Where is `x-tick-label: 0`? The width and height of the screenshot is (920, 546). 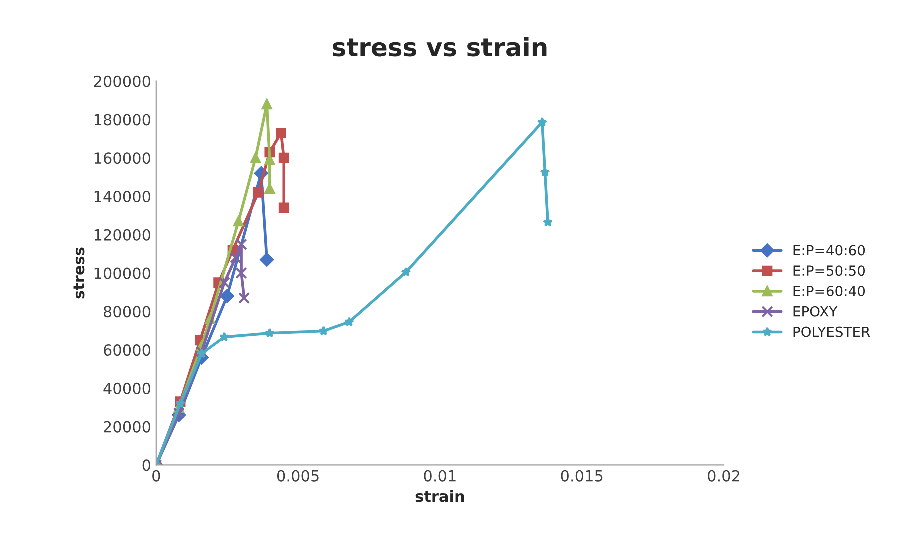 x-tick-label: 0 is located at coordinates (156, 476).